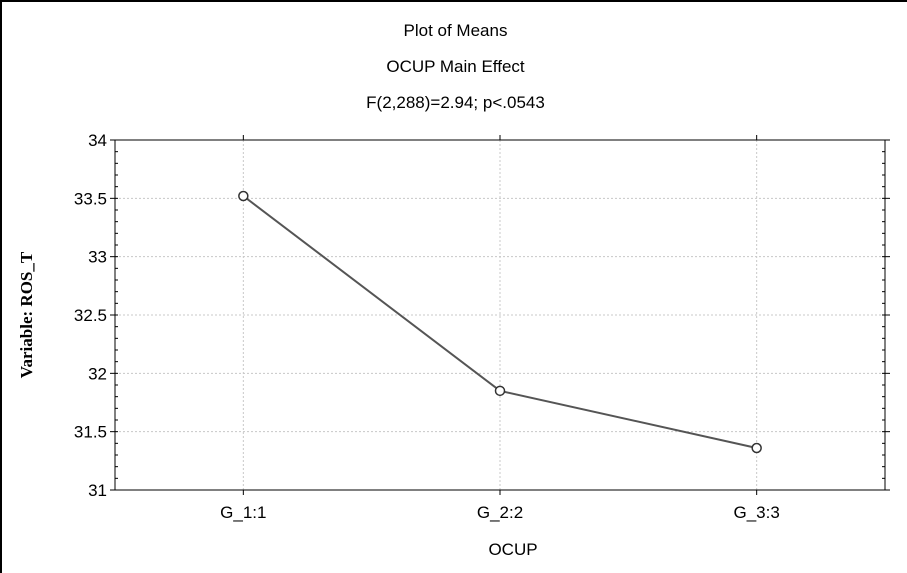 This screenshot has height=573, width=907. I want to click on y-tick-label: 32.5, so click(90, 315).